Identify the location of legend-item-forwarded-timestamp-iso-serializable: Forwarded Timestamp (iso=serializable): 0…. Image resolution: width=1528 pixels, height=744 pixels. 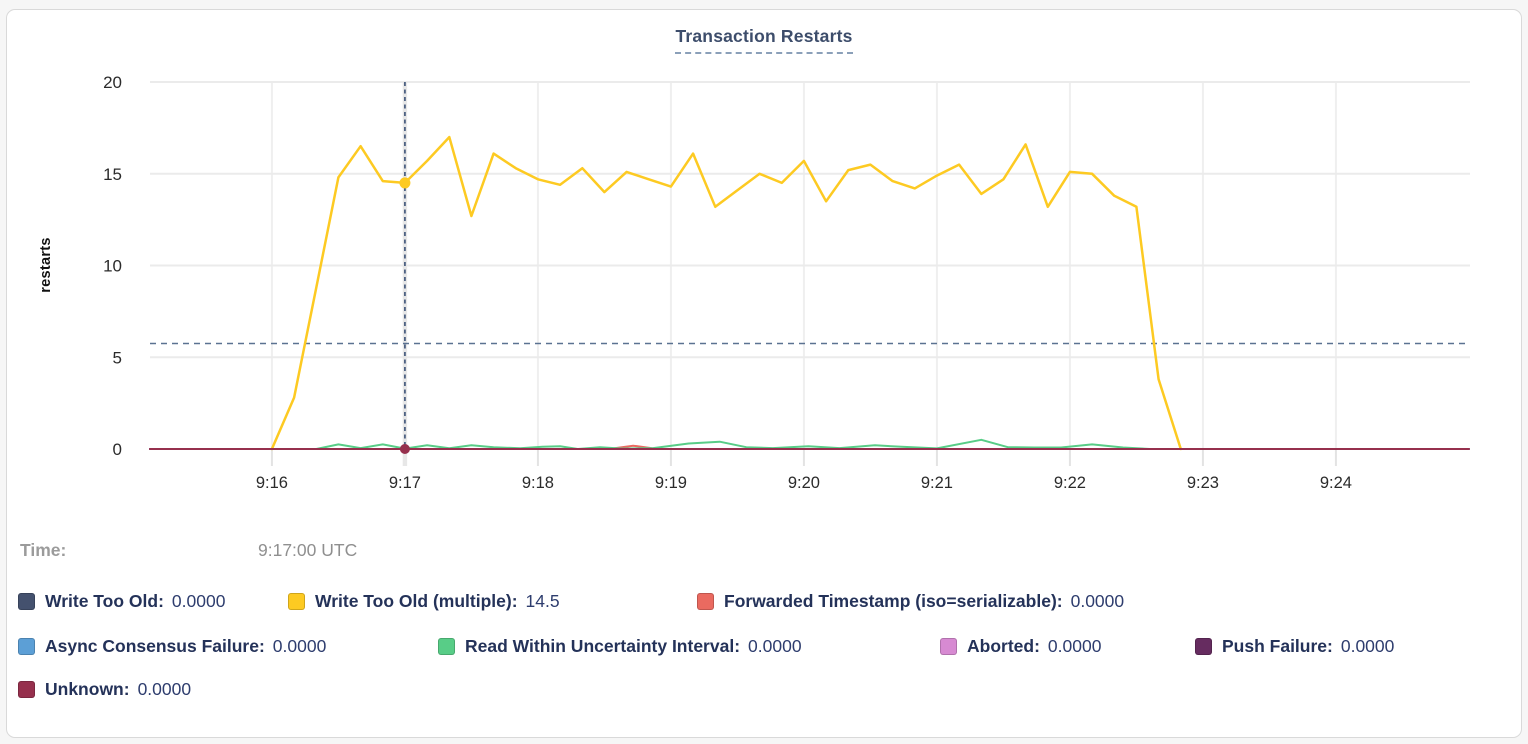
(910, 601).